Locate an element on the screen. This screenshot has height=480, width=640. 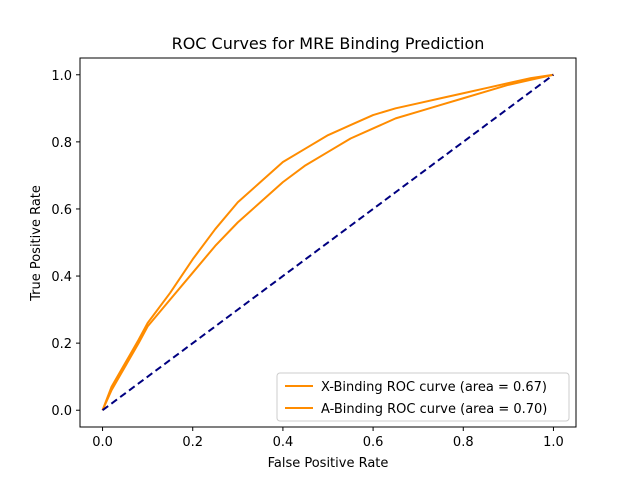
x-tick-label-4: 0.8 is located at coordinates (463, 442).